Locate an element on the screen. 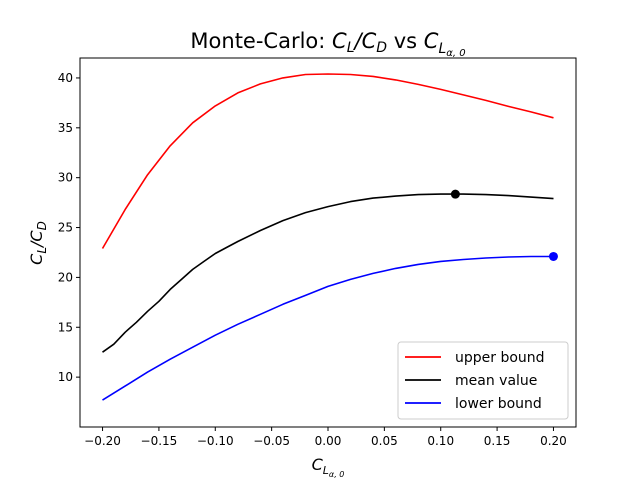 Image resolution: width=640 pixels, height=480 pixels. marker-lower-bound is located at coordinates (553, 256).